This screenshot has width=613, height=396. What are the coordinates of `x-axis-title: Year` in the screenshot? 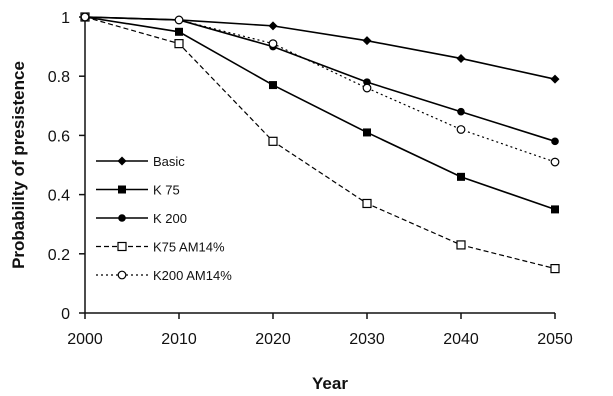 It's located at (330, 383).